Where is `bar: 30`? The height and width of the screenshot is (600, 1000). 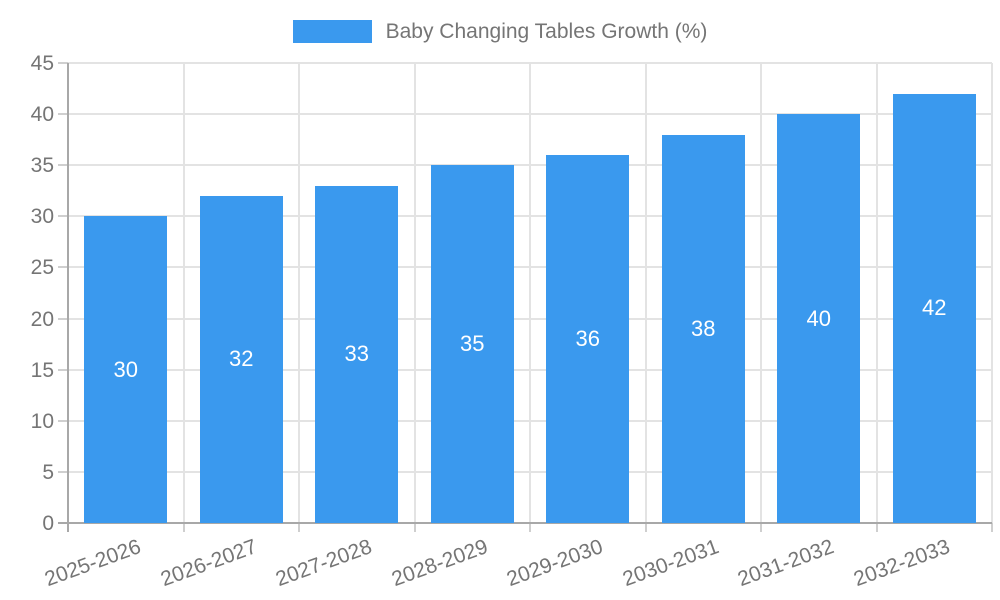 bar: 30 is located at coordinates (126, 369).